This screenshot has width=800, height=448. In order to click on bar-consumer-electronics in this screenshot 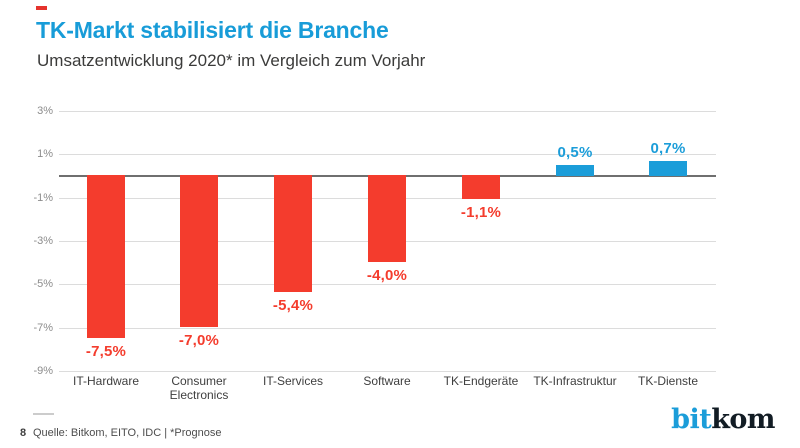, I will do `click(199, 251)`.